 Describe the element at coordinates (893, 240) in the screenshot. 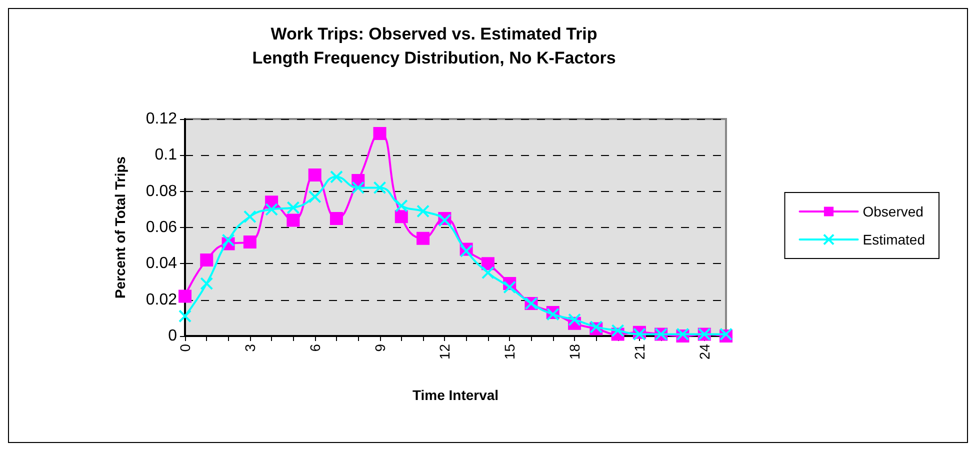

I see `legend-label: Estimated` at that location.